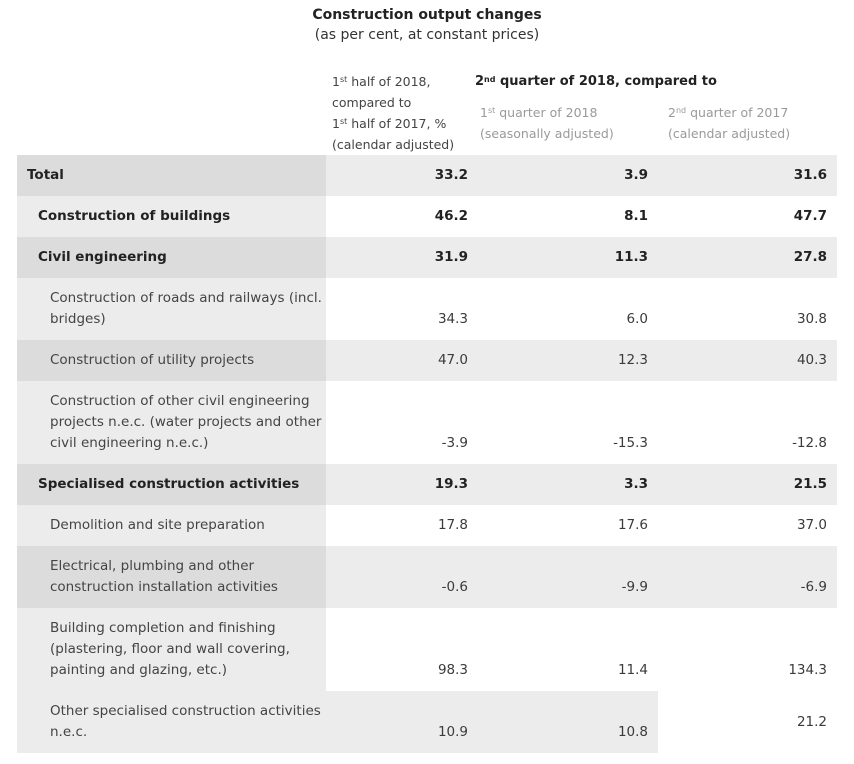 The width and height of the screenshot is (854, 764). What do you see at coordinates (596, 81) in the screenshot?
I see `column-group-header: 2nd quarter of 2018, compared to` at bounding box center [596, 81].